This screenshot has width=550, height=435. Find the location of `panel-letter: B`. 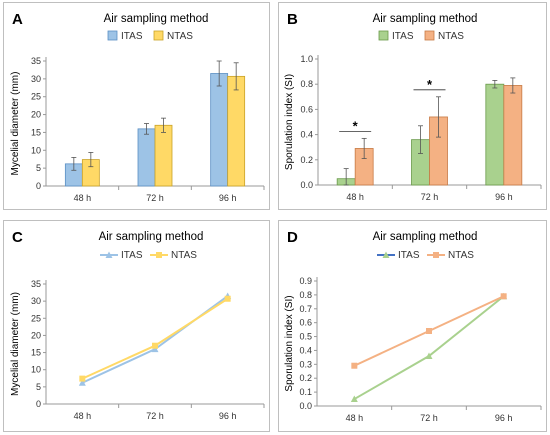

panel-letter: B is located at coordinates (292, 19).